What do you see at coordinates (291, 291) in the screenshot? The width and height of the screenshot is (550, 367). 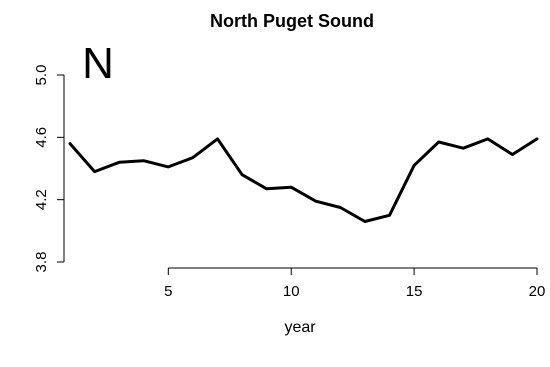 I see `x-tick-label: 10` at bounding box center [291, 291].